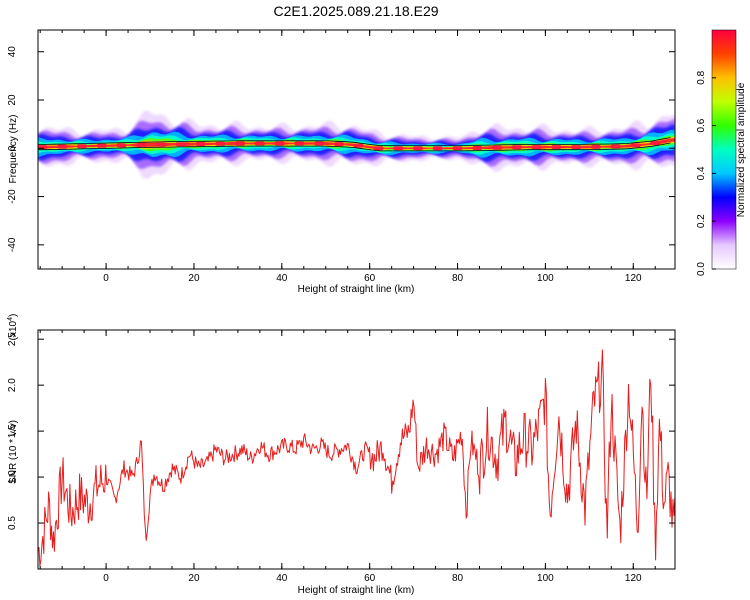 The image size is (750, 600). Describe the element at coordinates (12, 523) in the screenshot. I see `y-tick-label: 0.5` at that location.